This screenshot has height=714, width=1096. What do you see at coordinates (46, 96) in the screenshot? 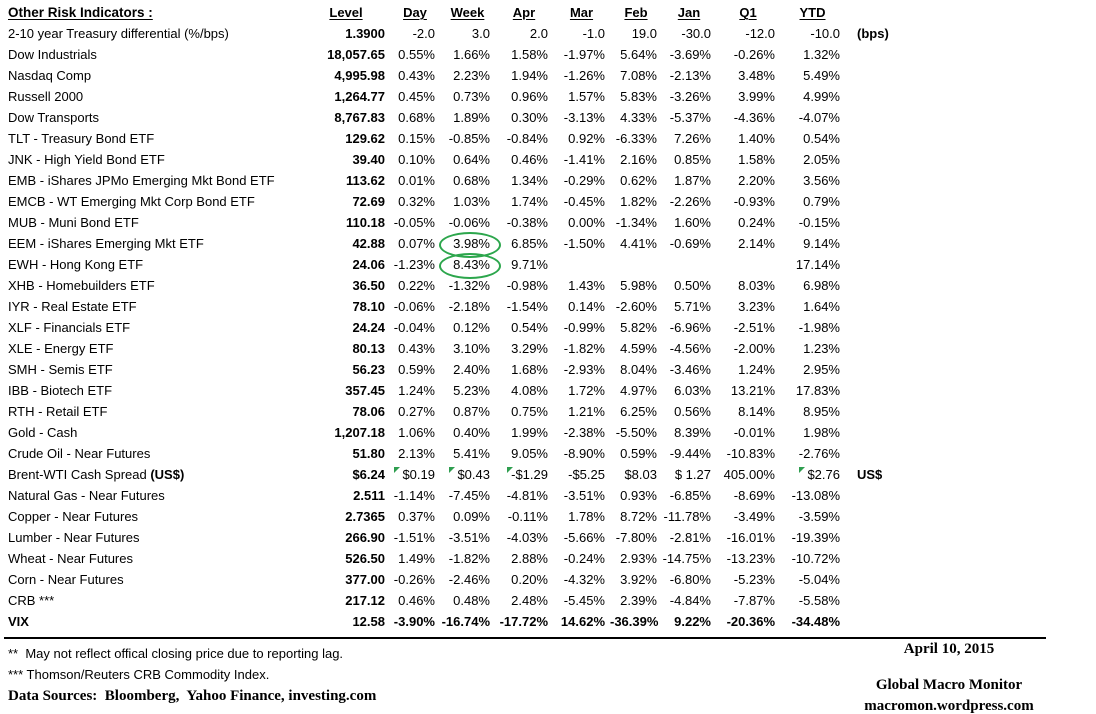
I see `row-label: Russell 2000` at bounding box center [46, 96].